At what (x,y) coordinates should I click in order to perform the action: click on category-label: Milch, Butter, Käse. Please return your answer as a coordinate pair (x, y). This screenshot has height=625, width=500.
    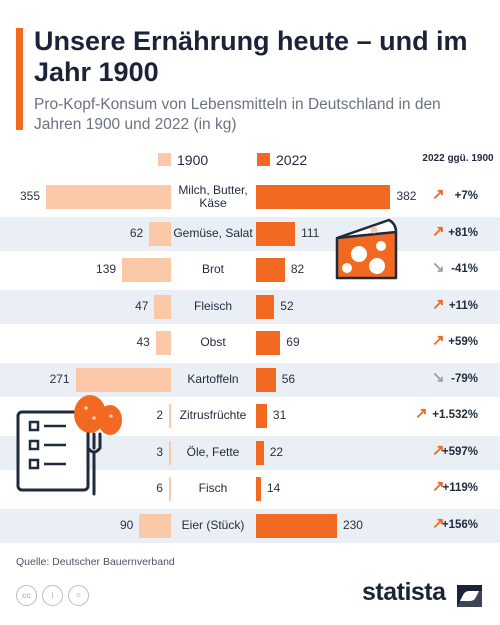
    Looking at the image, I should click on (213, 196).